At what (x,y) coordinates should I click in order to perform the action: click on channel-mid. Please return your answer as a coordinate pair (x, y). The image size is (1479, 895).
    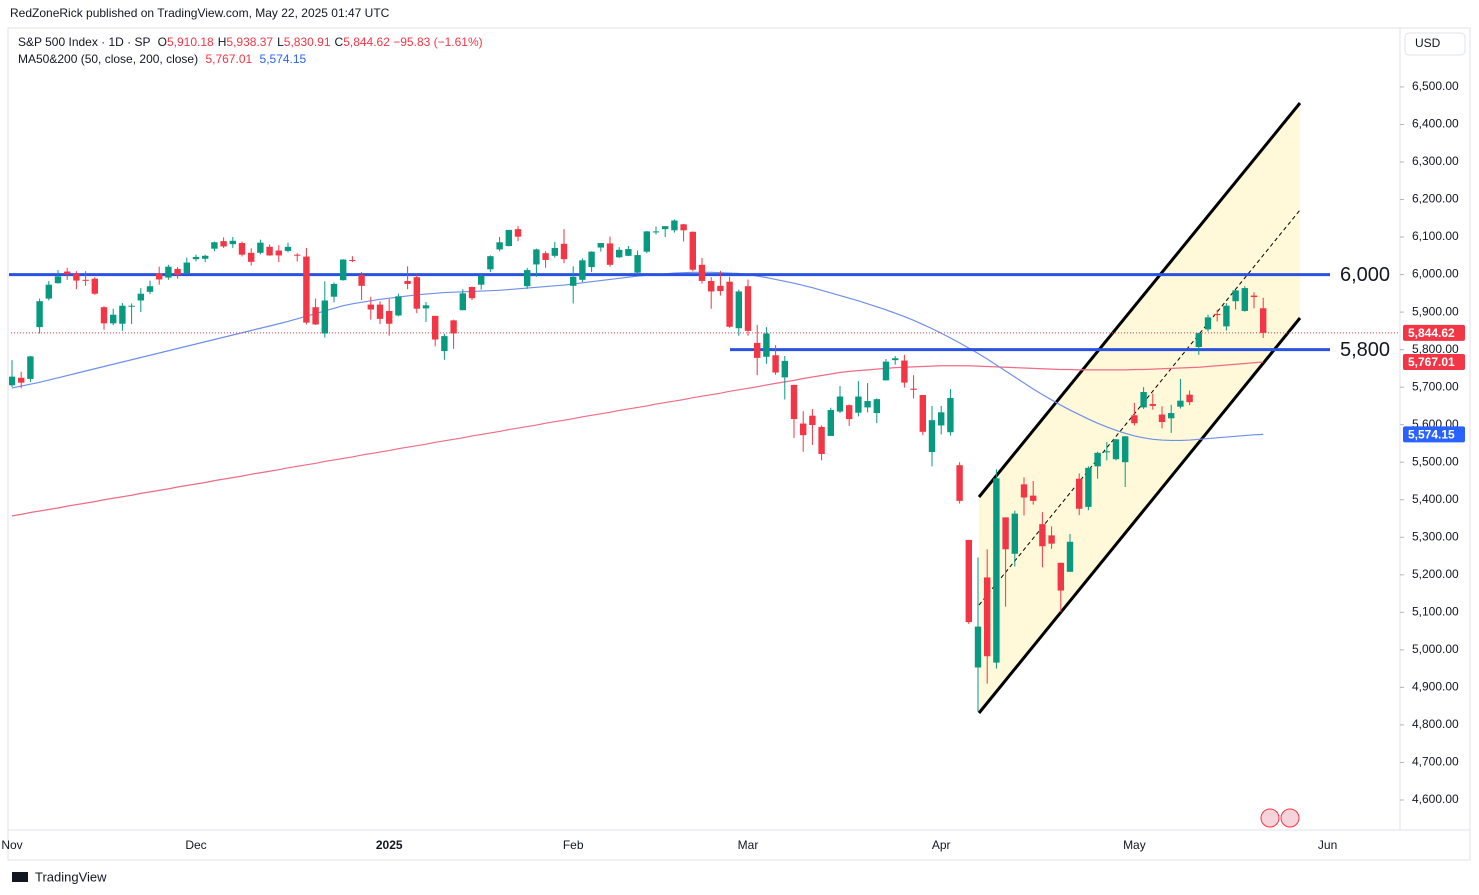
    Looking at the image, I should click on (1139, 407).